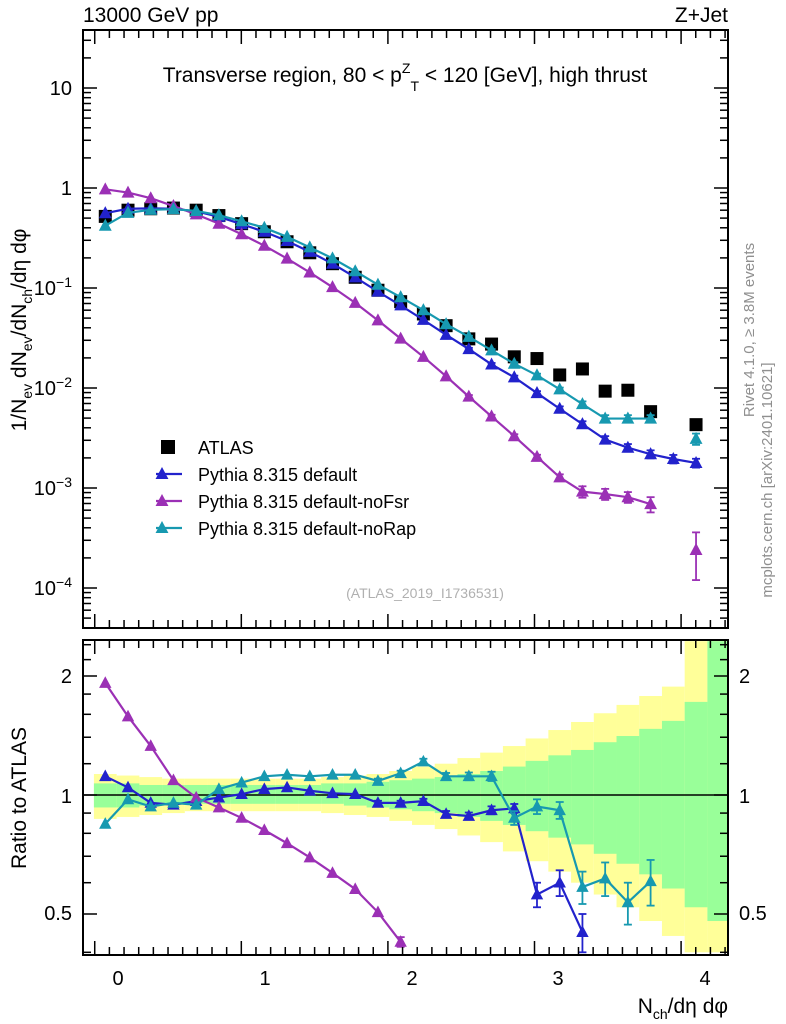  I want to click on legend-label-1: Pythia 8.315 default, so click(277, 475).